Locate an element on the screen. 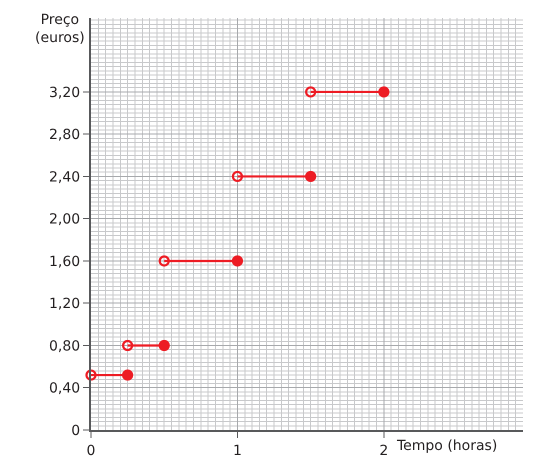 This screenshot has width=533, height=469. x-tick-label: 1 is located at coordinates (237, 450).